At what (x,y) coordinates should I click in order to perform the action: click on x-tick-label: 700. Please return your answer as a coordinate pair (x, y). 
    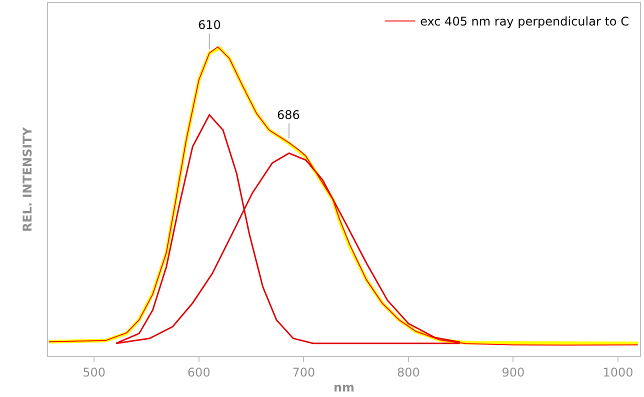
    Looking at the image, I should click on (304, 372).